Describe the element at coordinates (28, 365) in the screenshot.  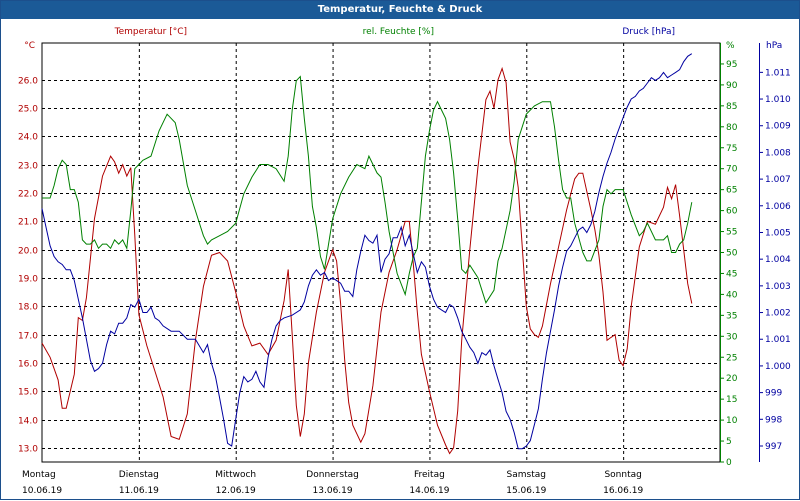
I see `temperature-tick-label: 16.0` at that location.